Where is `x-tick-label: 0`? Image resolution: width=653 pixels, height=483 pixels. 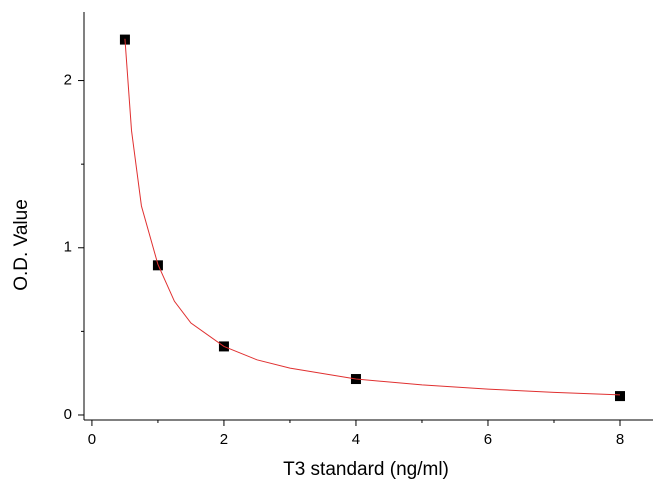 x-tick-label: 0 is located at coordinates (92, 439).